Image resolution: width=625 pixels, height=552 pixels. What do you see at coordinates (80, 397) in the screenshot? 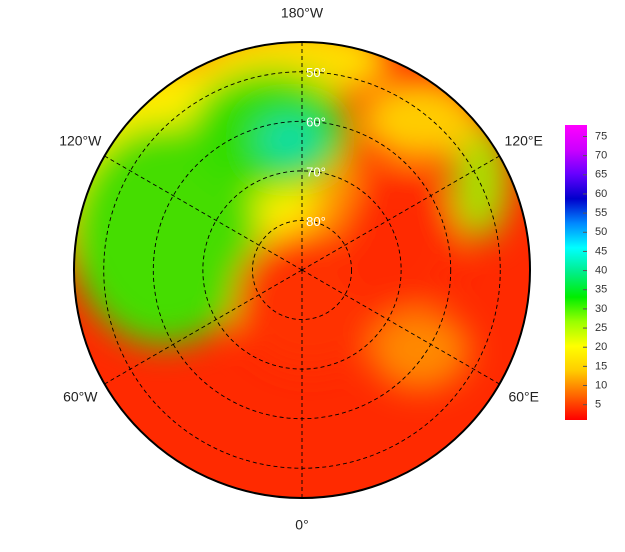
I see `longitude-label: 60°W` at bounding box center [80, 397].